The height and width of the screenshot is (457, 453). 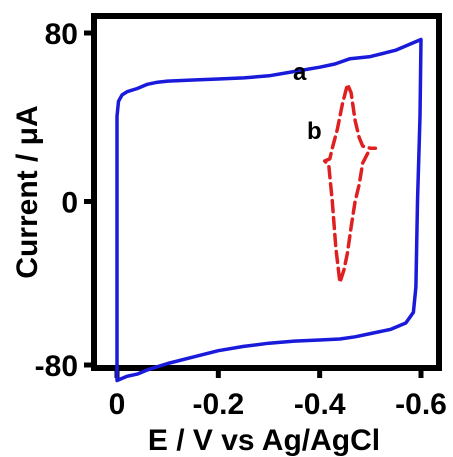 What do you see at coordinates (421, 404) in the screenshot?
I see `x-tick-label: -0.6` at bounding box center [421, 404].